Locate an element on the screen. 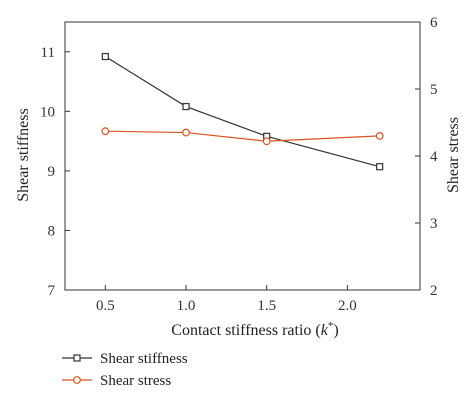 The height and width of the screenshot is (402, 474). y-left-axis-label: Shear stiffness is located at coordinates (23, 154).